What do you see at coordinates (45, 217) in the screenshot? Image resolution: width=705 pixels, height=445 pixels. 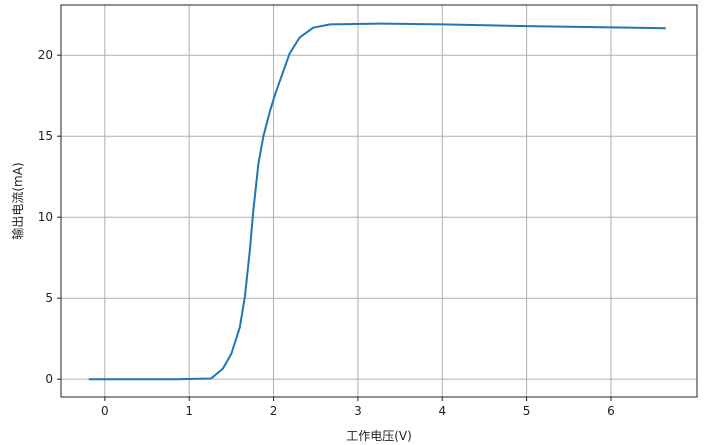 I see `y-tick-label: 10` at bounding box center [45, 217].